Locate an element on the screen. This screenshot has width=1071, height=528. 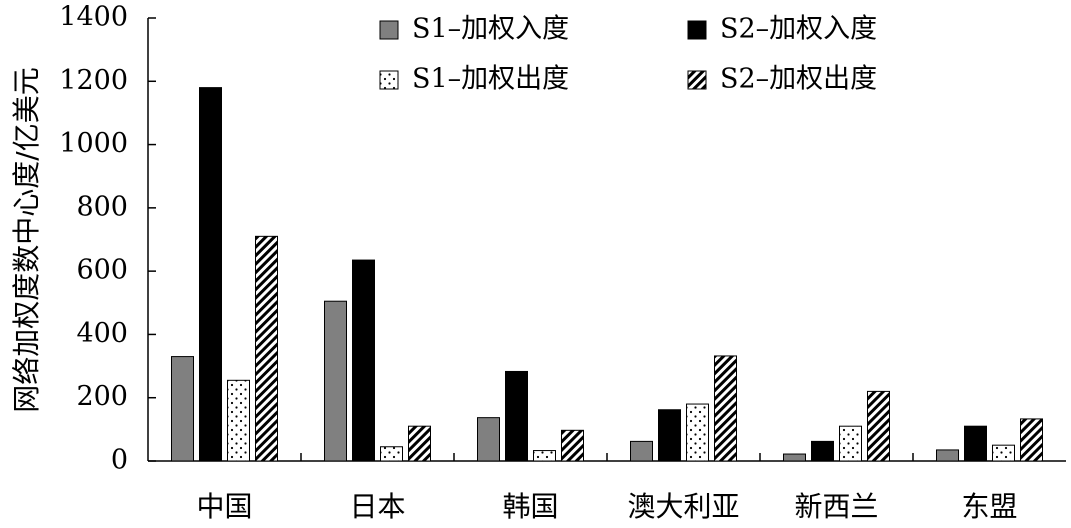
x-tick-label: 澳大利亚 is located at coordinates (683, 506).